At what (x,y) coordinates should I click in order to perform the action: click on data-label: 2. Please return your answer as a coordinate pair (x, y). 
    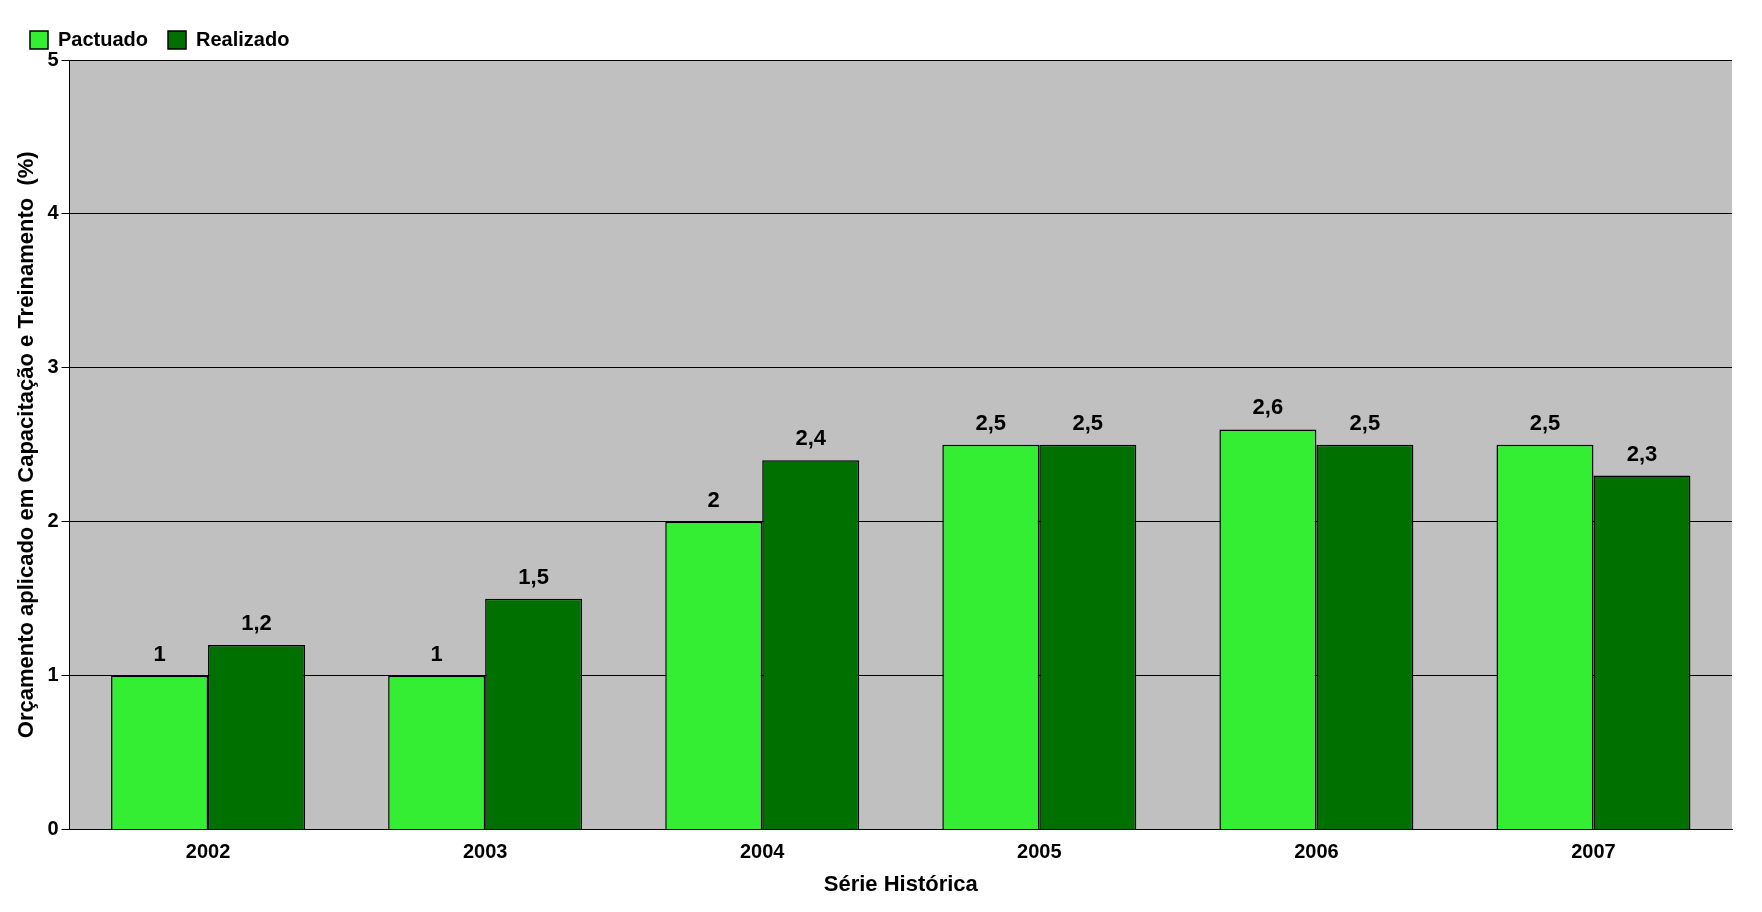
    Looking at the image, I should click on (713, 499).